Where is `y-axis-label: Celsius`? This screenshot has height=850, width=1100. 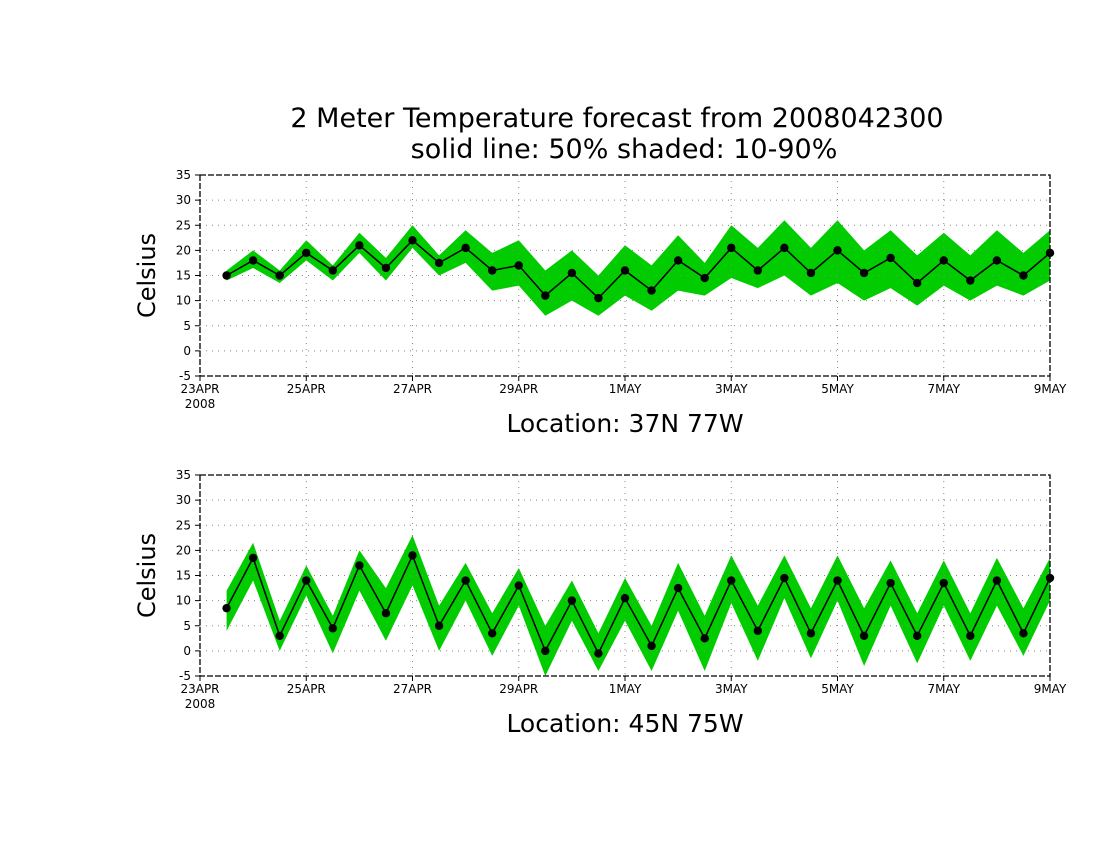 y-axis-label: Celsius is located at coordinates (147, 275).